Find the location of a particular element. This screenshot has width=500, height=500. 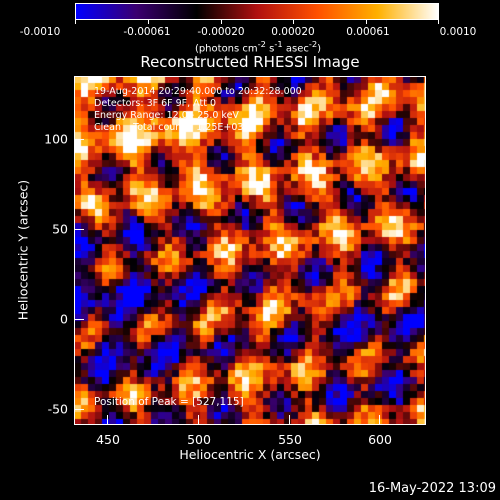

y-tick-label: -50 is located at coordinates (57, 409).